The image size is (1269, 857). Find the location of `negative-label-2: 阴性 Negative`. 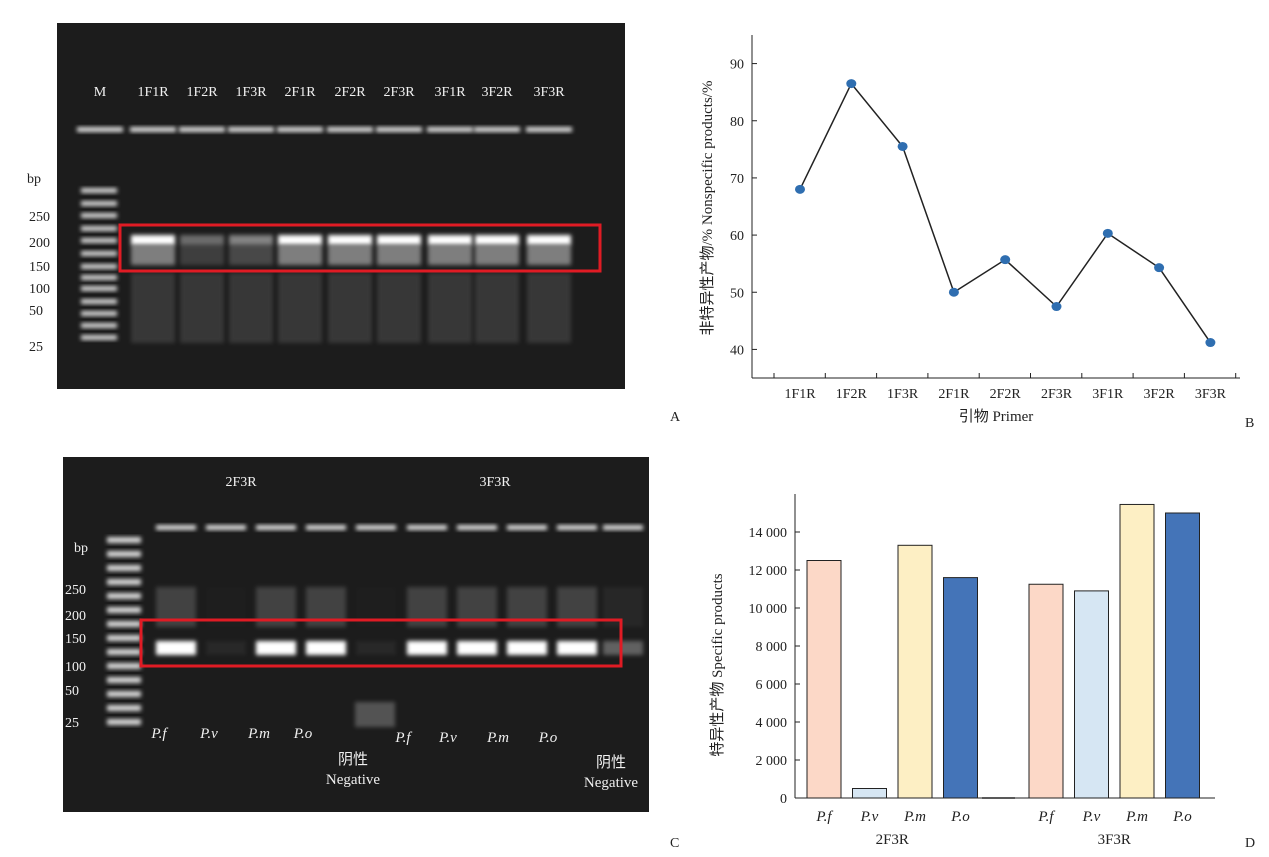

negative-label-2: 阴性 Negative is located at coordinates (611, 773).